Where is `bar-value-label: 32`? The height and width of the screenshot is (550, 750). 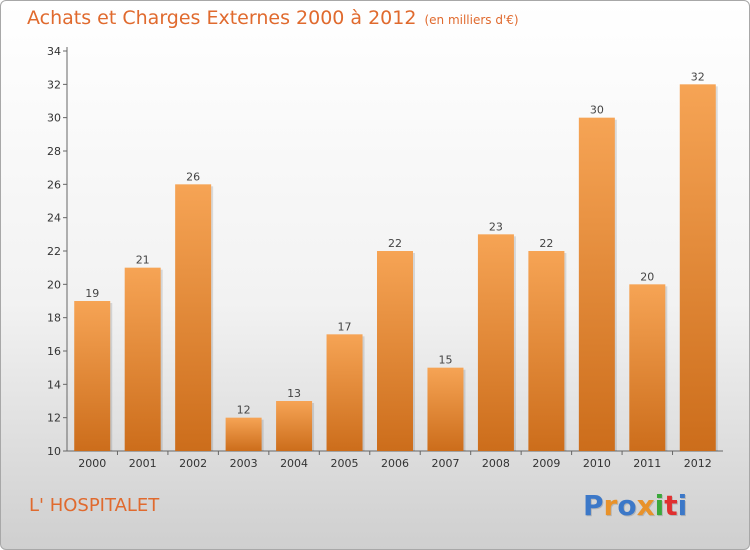 bar-value-label: 32 is located at coordinates (698, 76).